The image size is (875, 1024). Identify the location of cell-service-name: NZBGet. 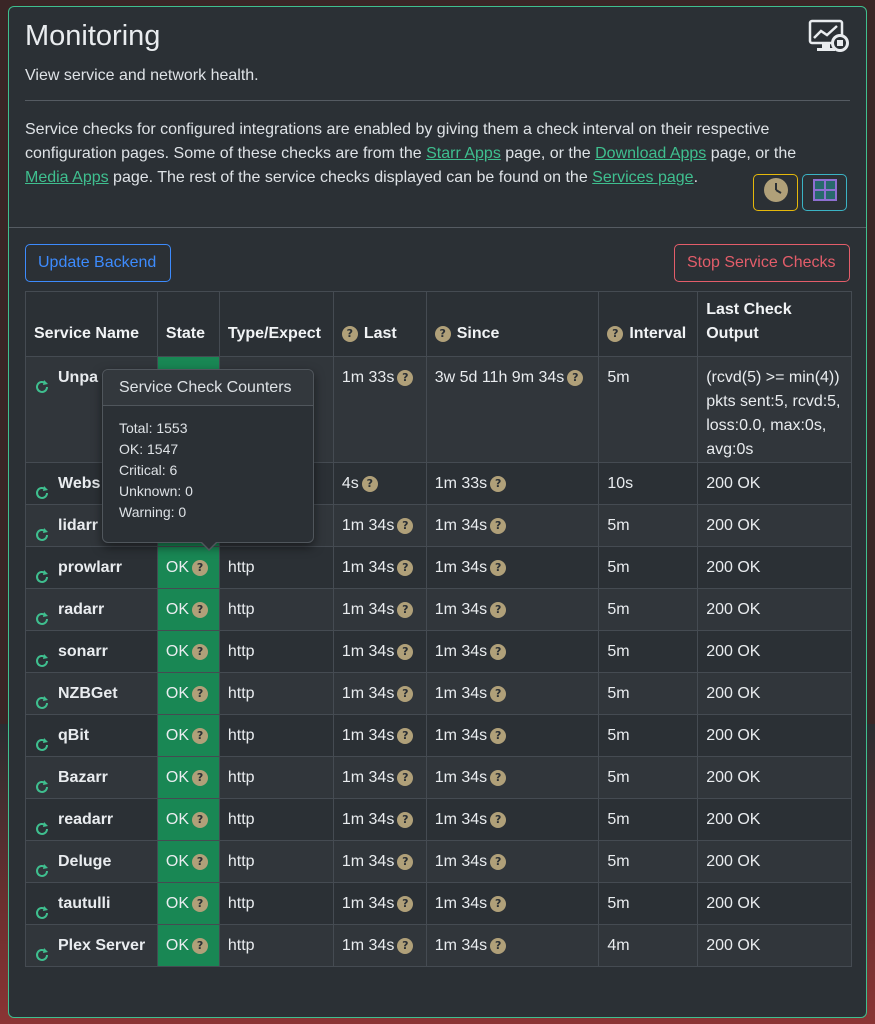
(91, 693).